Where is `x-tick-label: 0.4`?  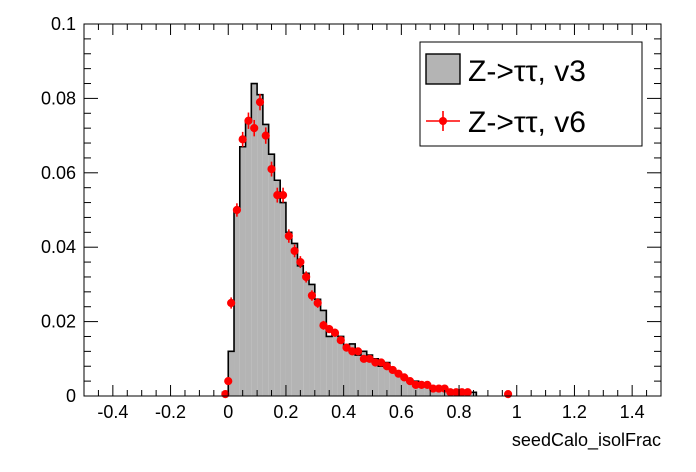
x-tick-label: 0.4 is located at coordinates (343, 412).